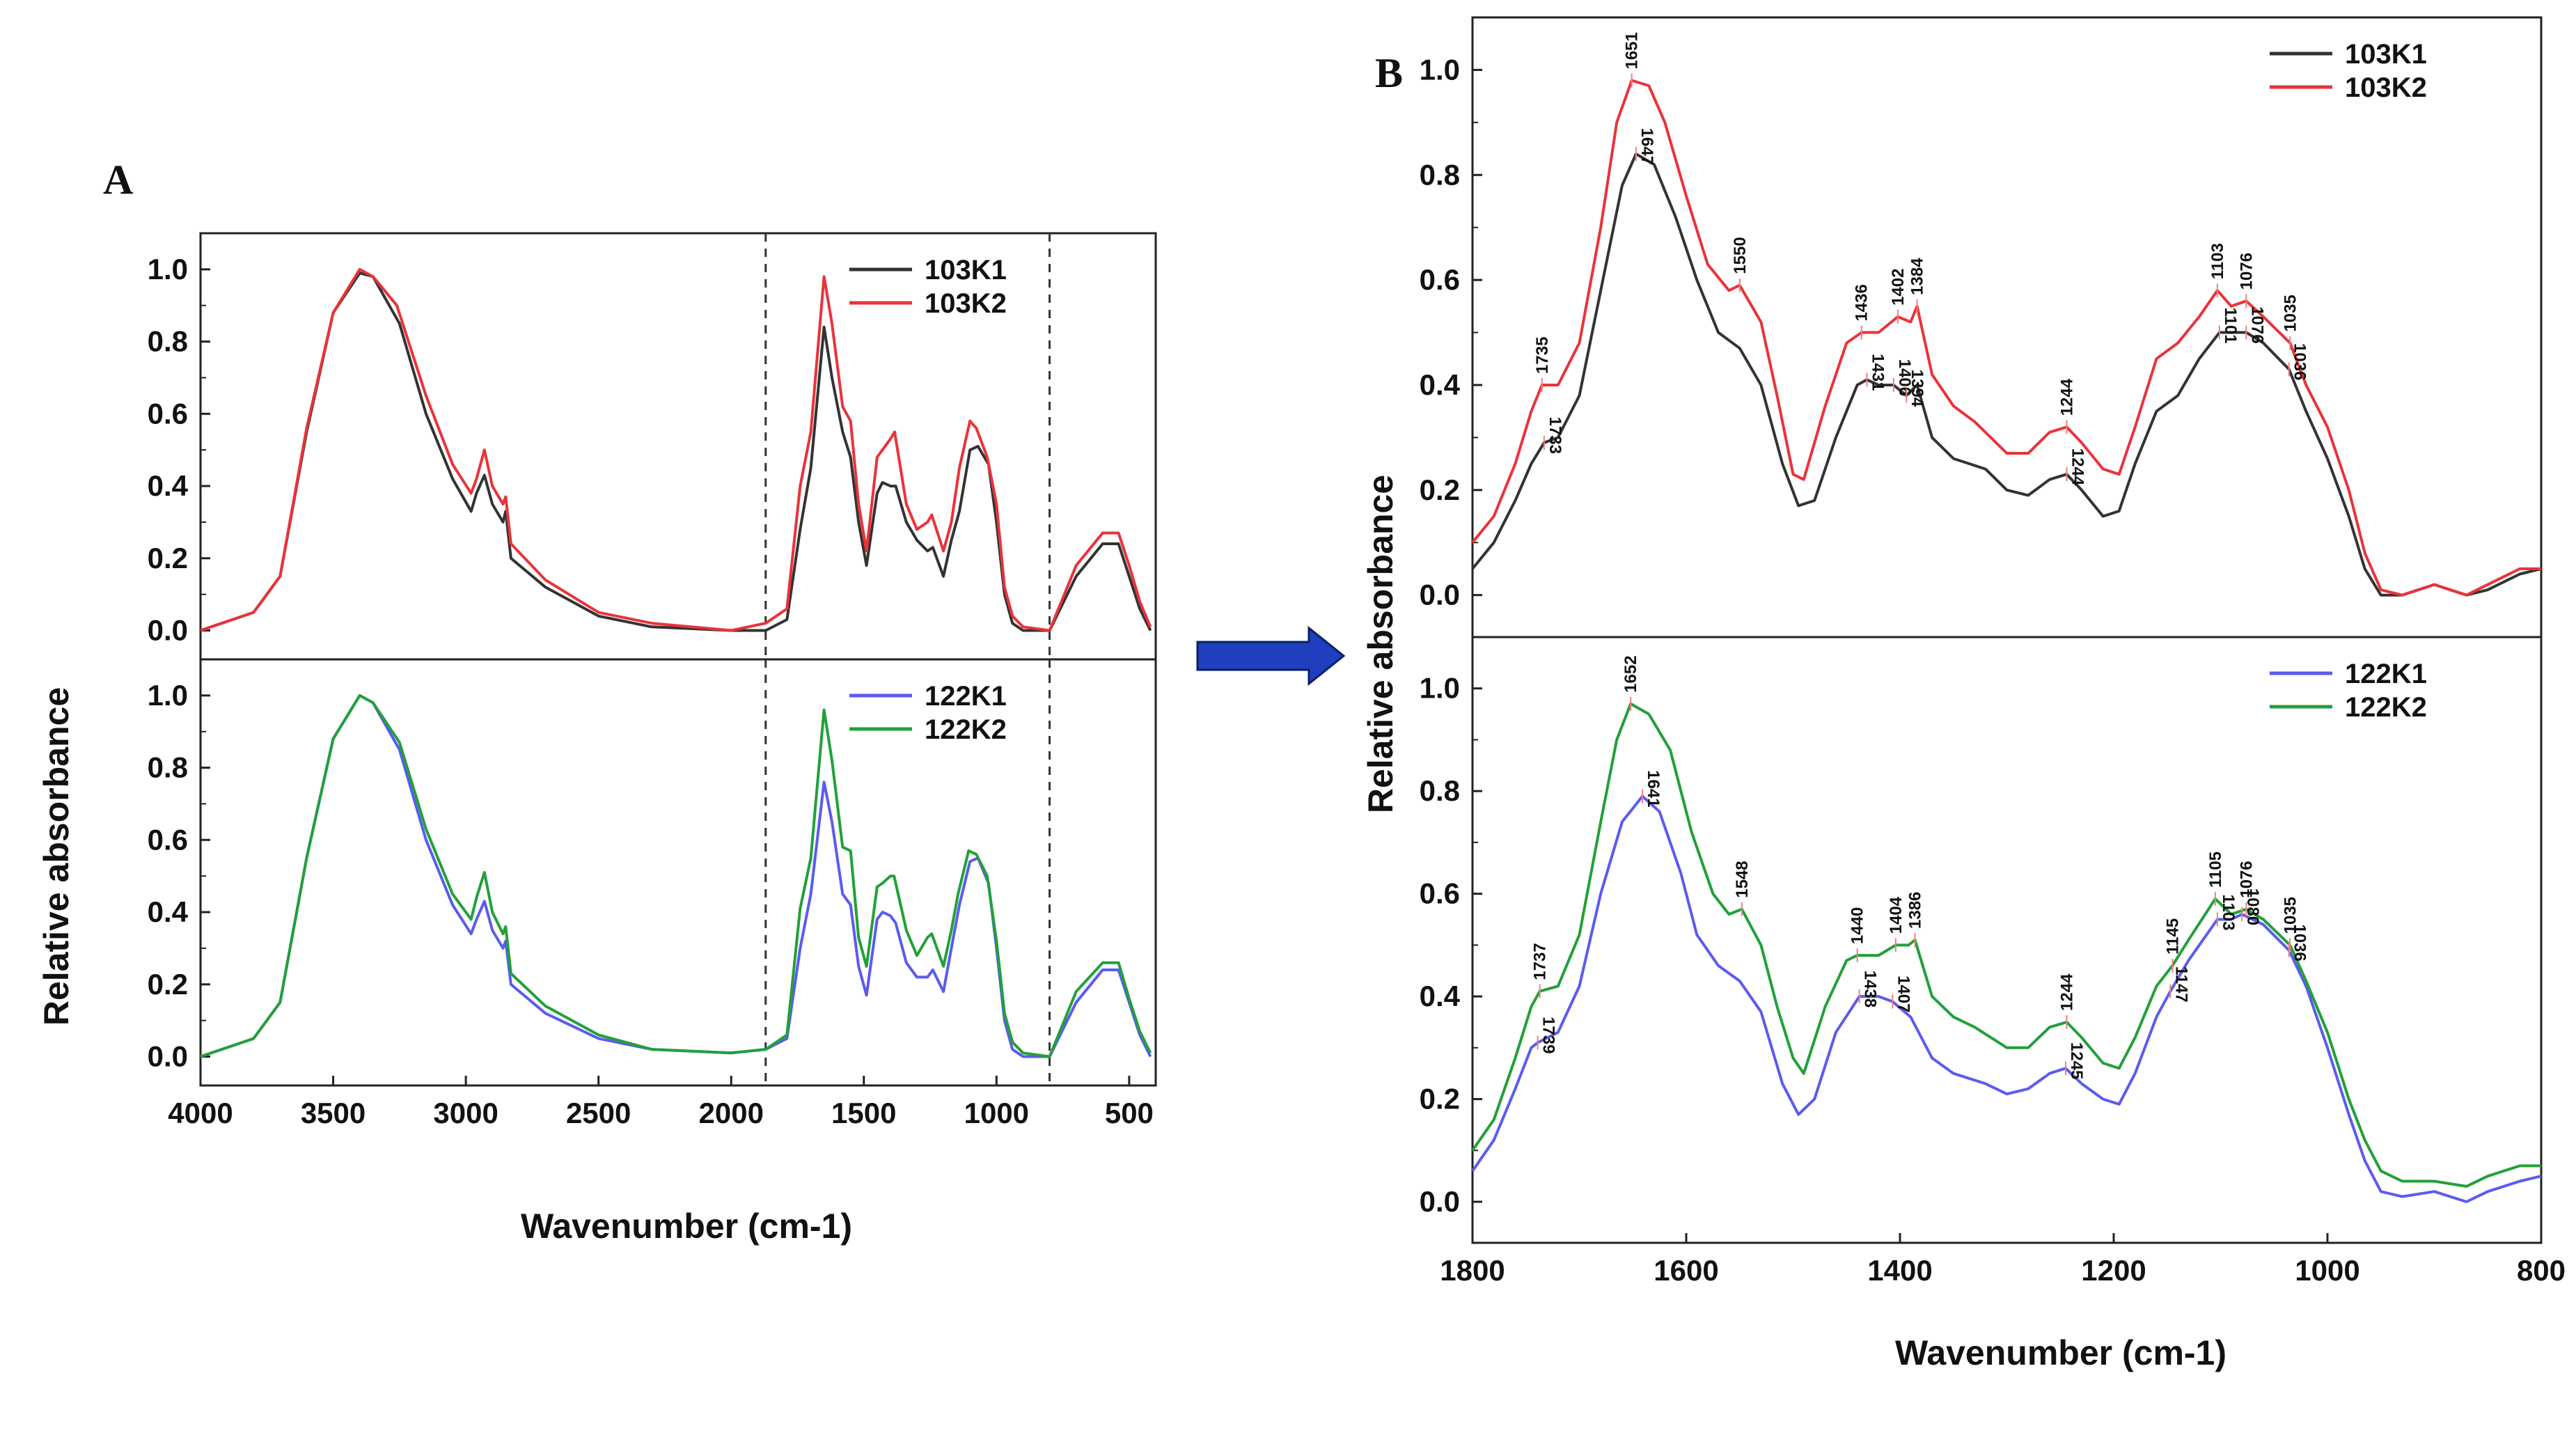  What do you see at coordinates (2541, 1270) in the screenshot?
I see `x-tick-label: 800` at bounding box center [2541, 1270].